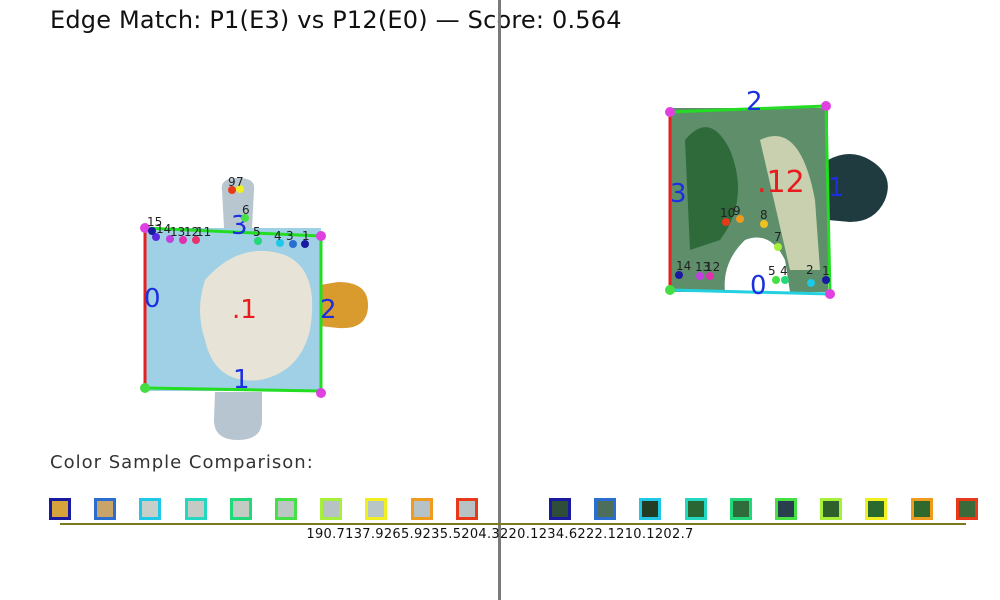 This screenshot has height=600, width=1000. I want to click on center-divider, so click(499, 300).